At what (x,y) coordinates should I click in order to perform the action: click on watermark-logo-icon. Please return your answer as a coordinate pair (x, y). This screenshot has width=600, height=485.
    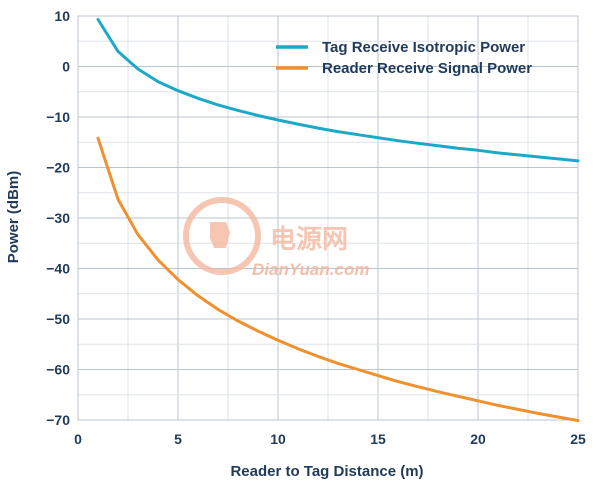
    Looking at the image, I should click on (222, 236).